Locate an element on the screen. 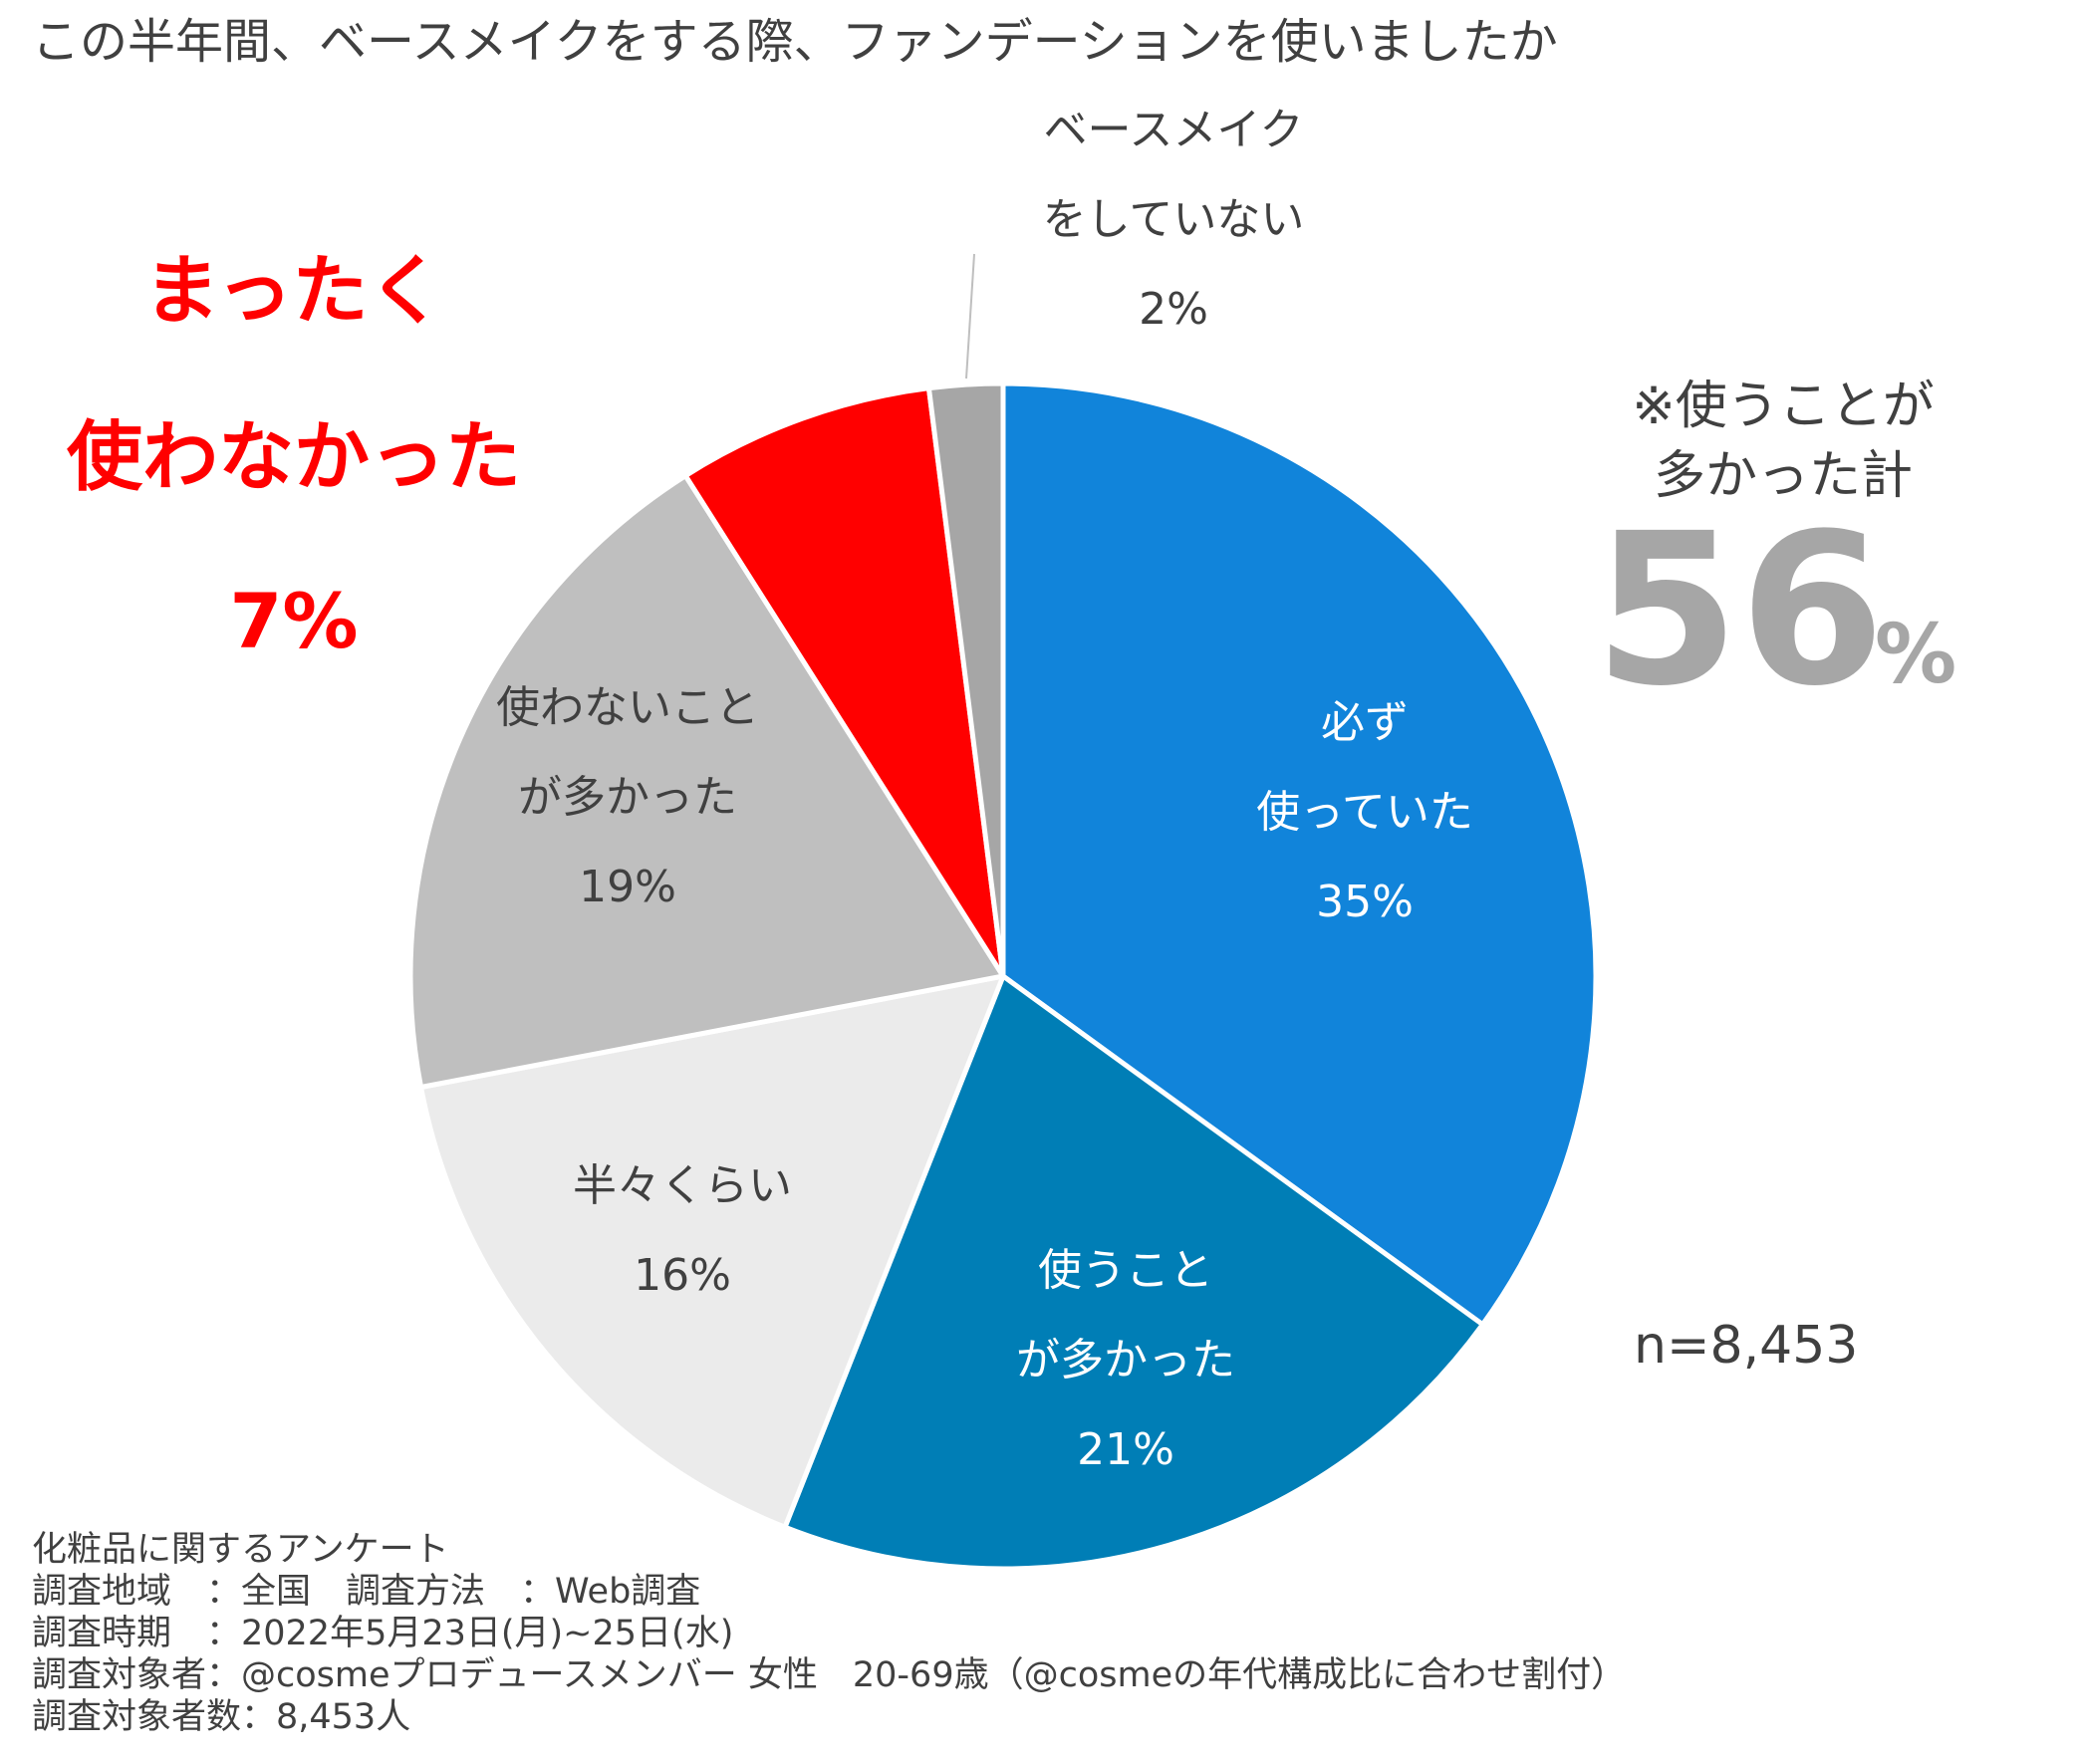 The image size is (2077, 1764). slice-label-2-line-1: 使うこと is located at coordinates (1126, 1270).